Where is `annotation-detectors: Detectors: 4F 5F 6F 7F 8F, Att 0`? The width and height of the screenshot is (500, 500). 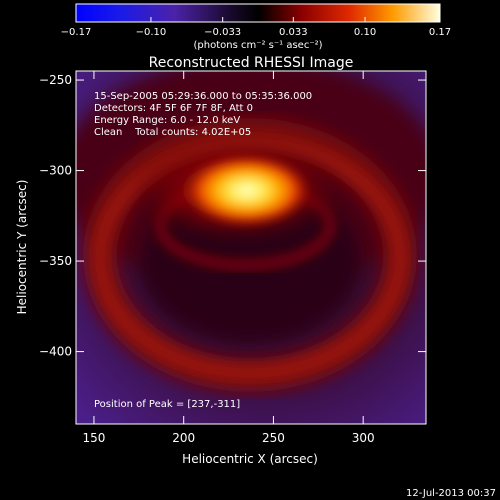
annotation-detectors: Detectors: 4F 5F 6F 7F 8F, Att 0 is located at coordinates (173, 108).